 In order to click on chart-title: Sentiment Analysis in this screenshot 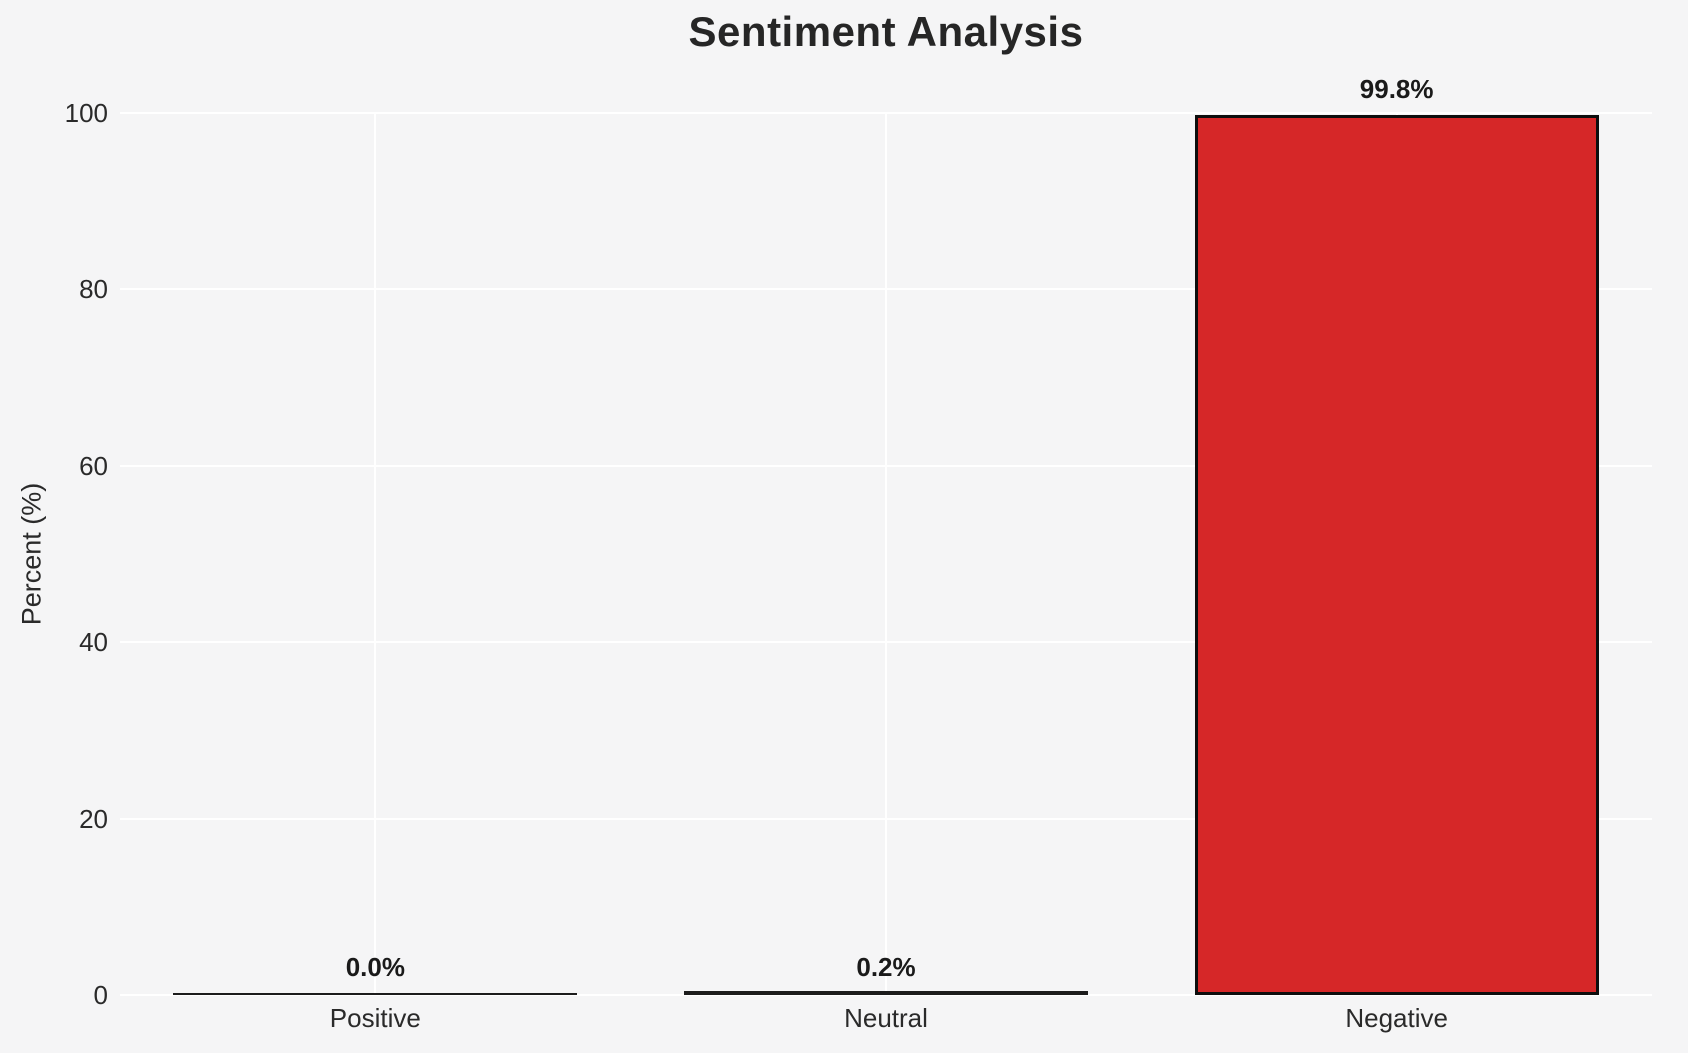, I will do `click(886, 31)`.